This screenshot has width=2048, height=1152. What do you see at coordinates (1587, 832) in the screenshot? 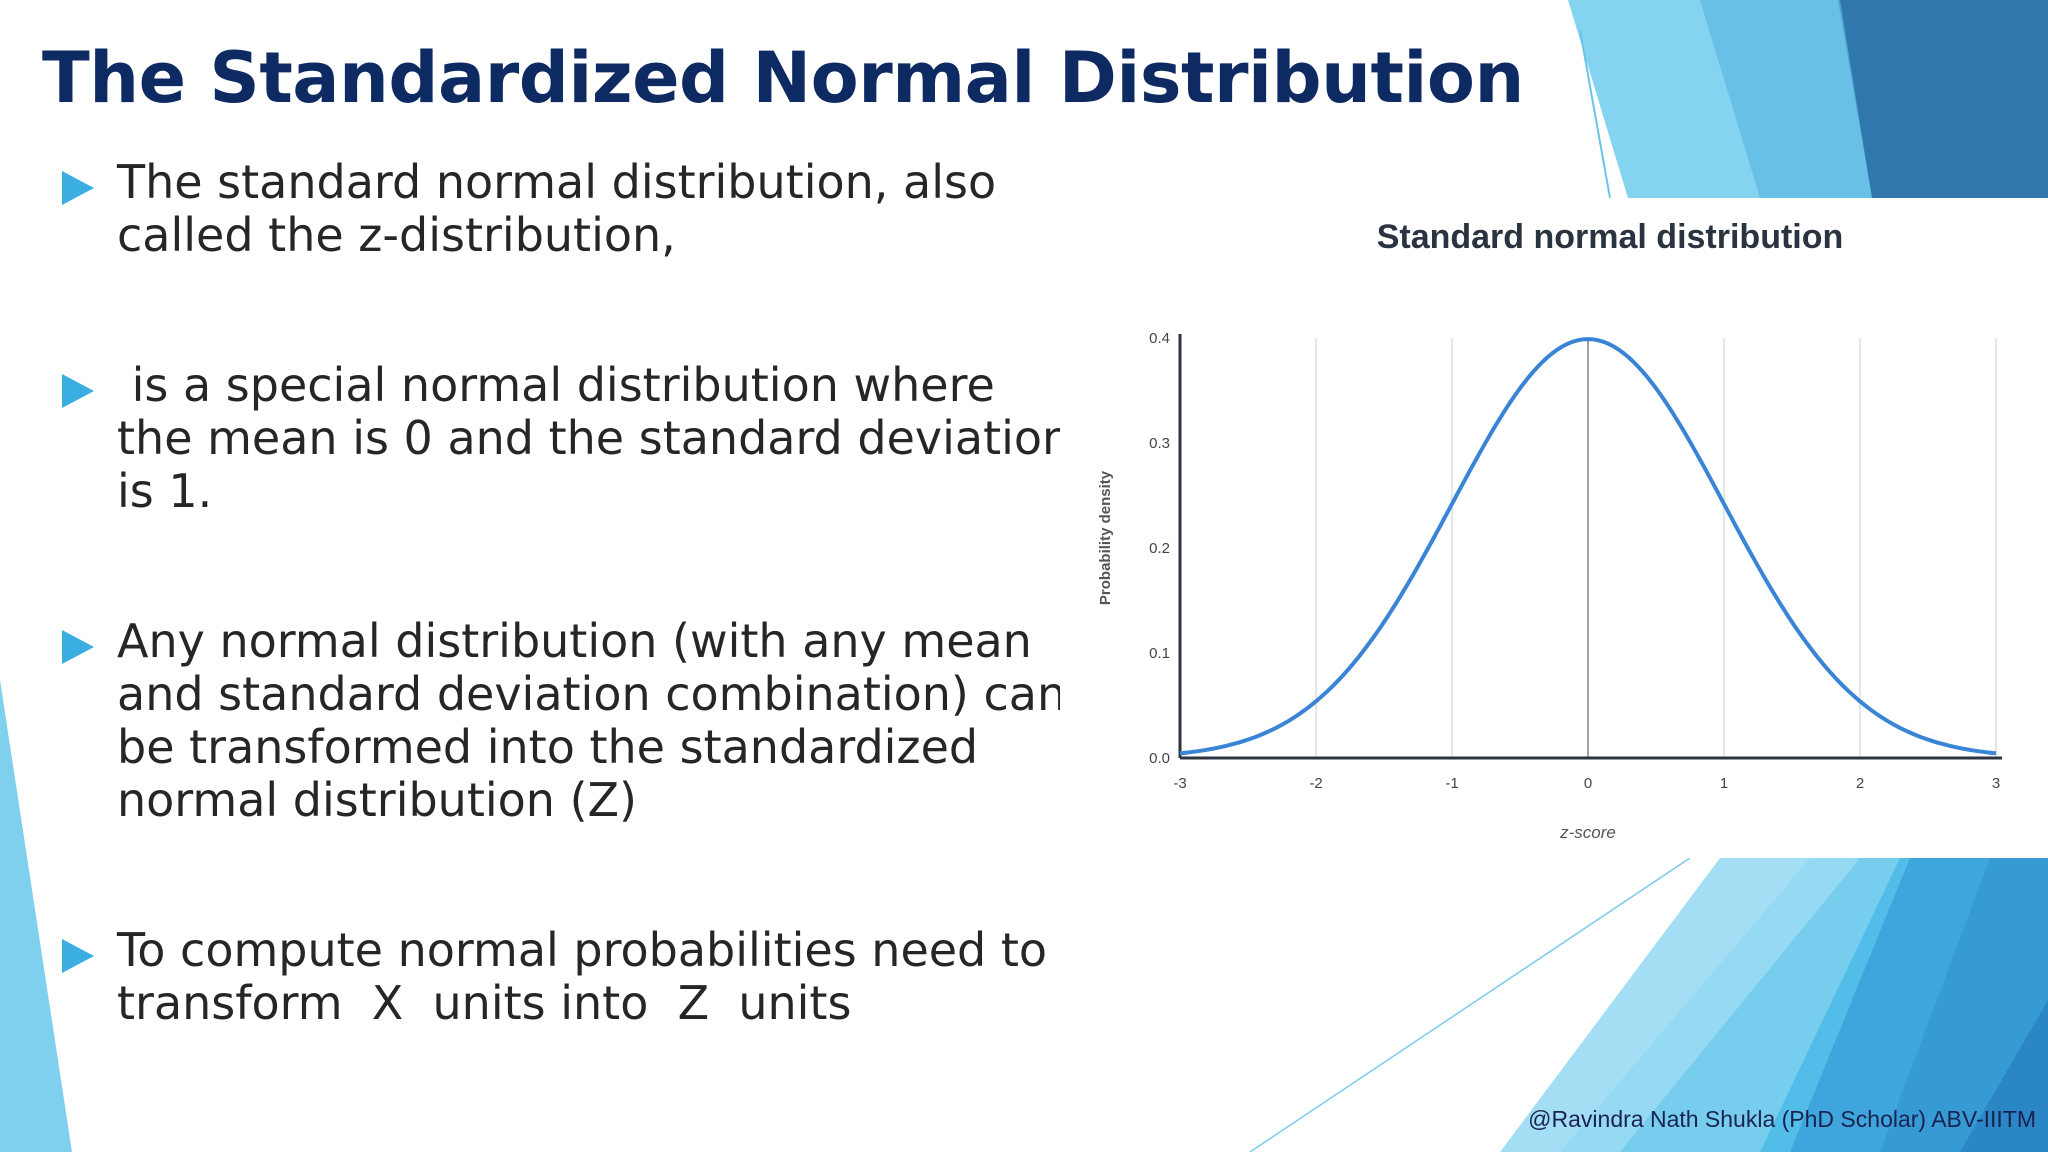
I see `x-axis-label: z-score` at bounding box center [1587, 832].